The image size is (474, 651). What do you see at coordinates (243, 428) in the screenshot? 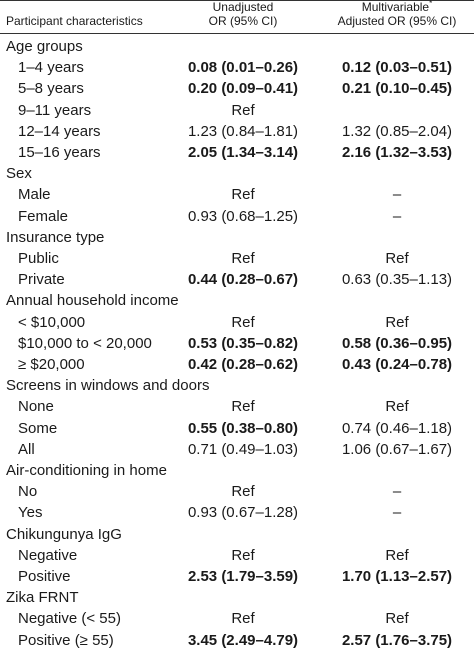
I see `unadjusted-or-cell: 0.55 (0.38–0.80)` at bounding box center [243, 428].